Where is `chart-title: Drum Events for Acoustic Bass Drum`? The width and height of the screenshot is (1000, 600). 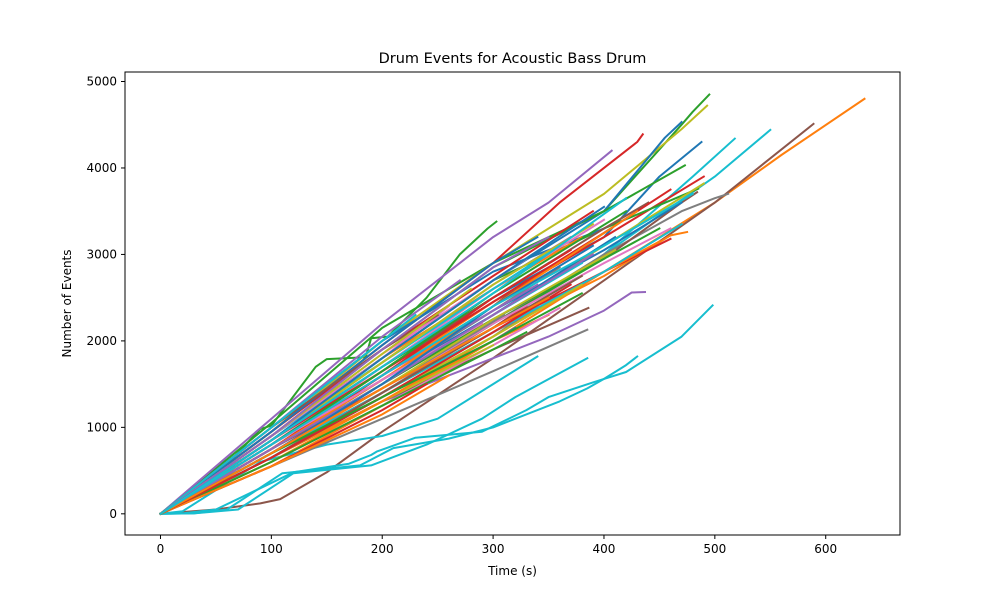
chart-title: Drum Events for Acoustic Bass Drum is located at coordinates (513, 59).